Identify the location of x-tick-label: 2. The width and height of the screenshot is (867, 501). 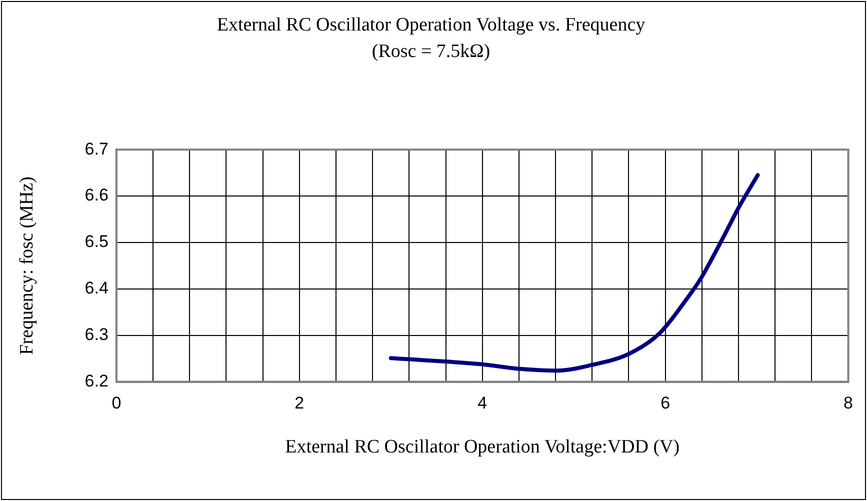
(299, 403).